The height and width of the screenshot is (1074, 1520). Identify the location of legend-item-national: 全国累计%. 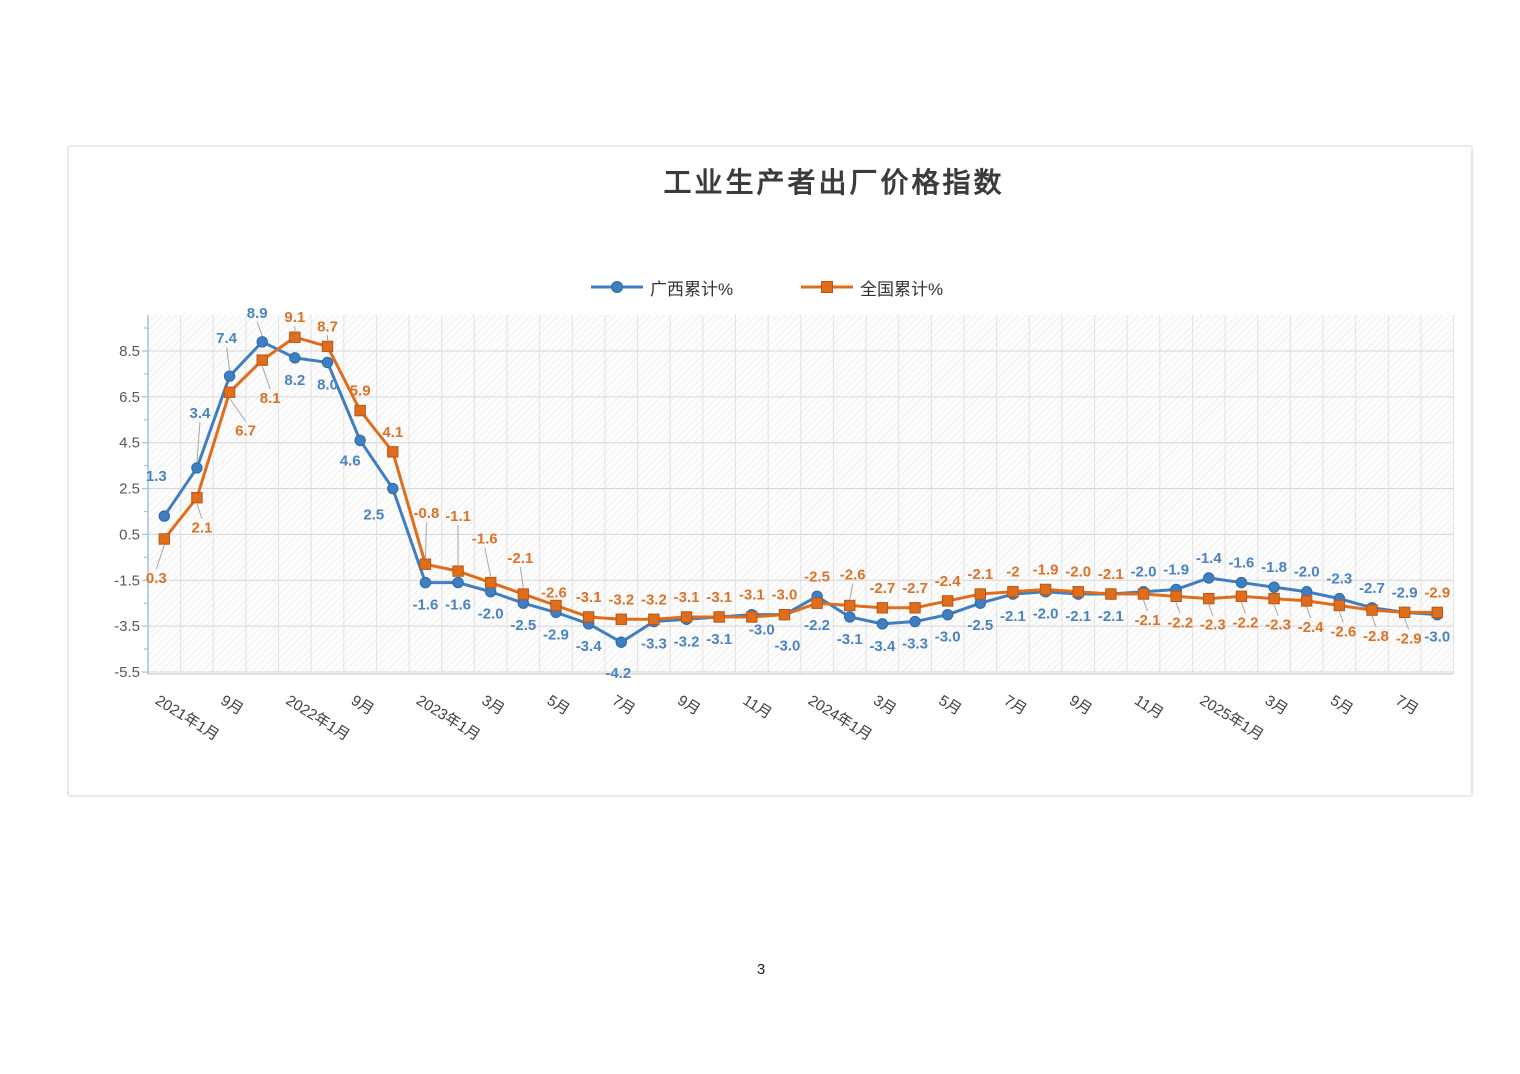
(872, 288).